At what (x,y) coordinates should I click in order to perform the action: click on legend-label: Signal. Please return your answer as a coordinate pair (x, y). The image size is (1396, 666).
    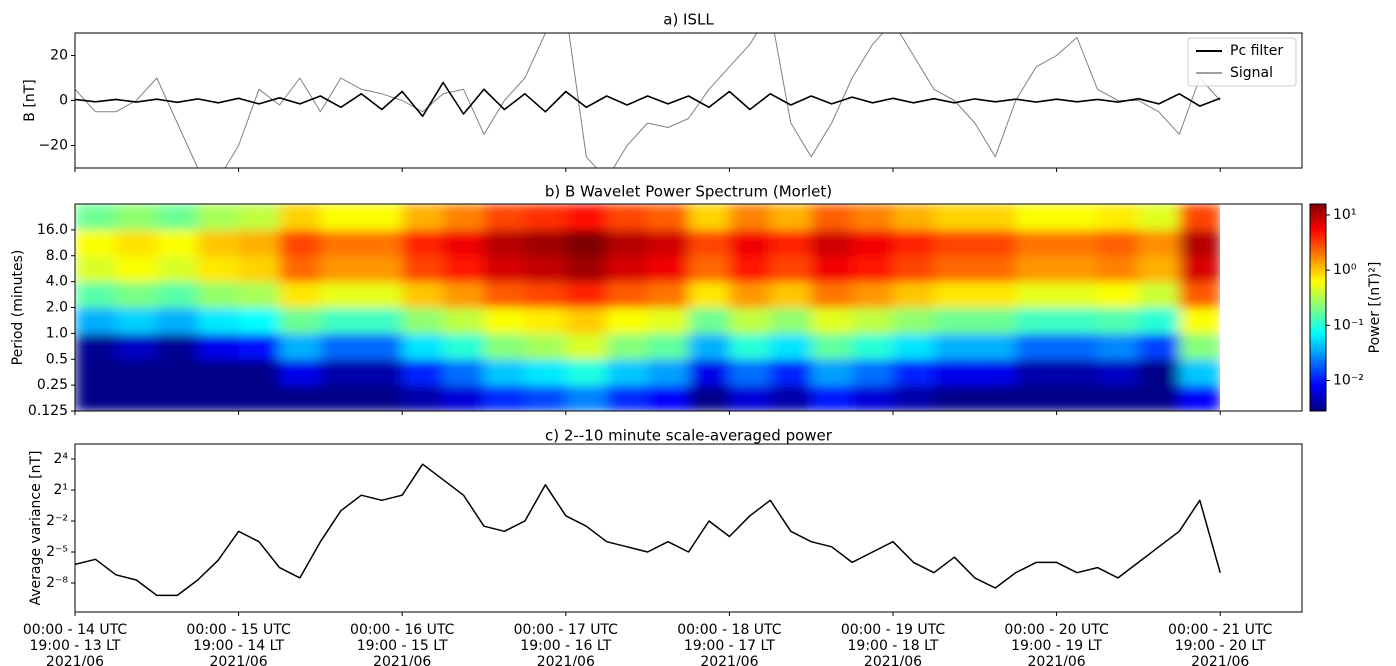
    Looking at the image, I should click on (1251, 73).